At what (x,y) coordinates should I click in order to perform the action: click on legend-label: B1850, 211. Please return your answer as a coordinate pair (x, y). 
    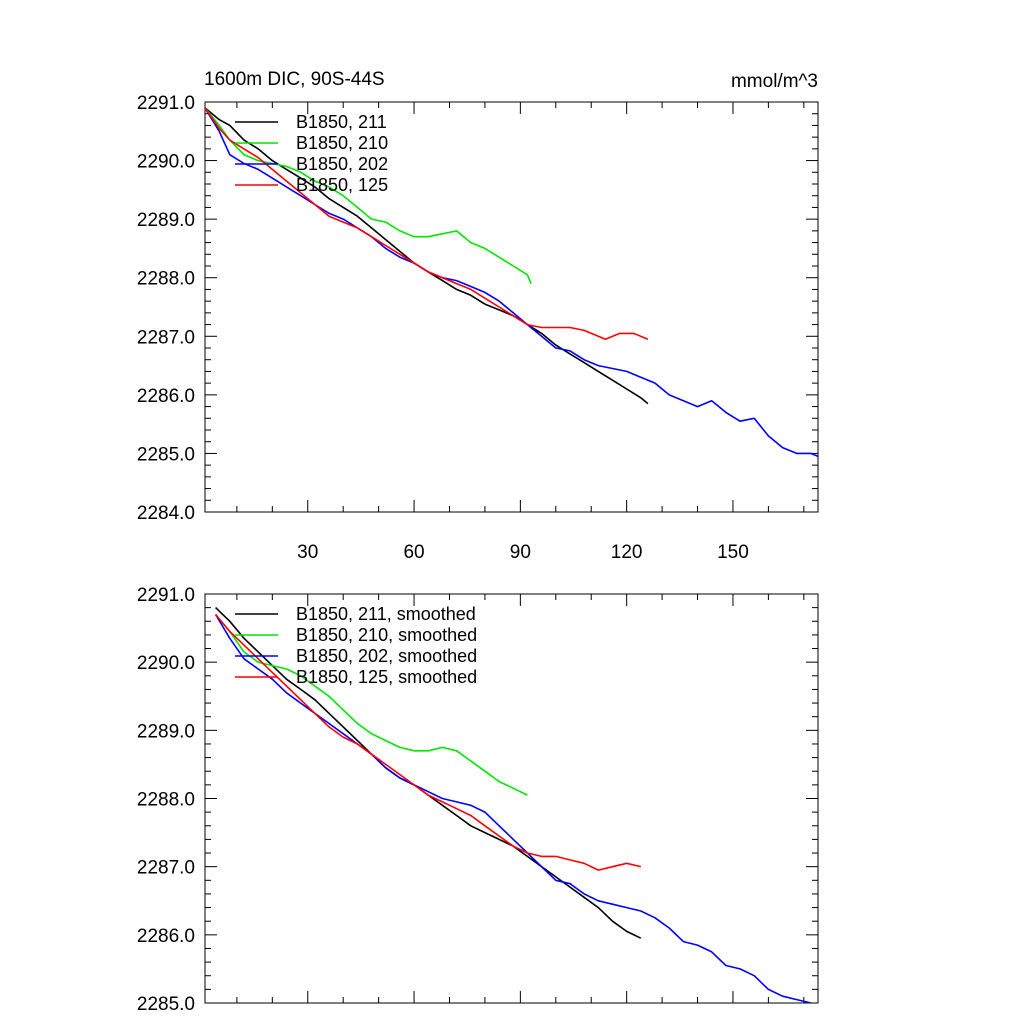
    Looking at the image, I should click on (341, 122).